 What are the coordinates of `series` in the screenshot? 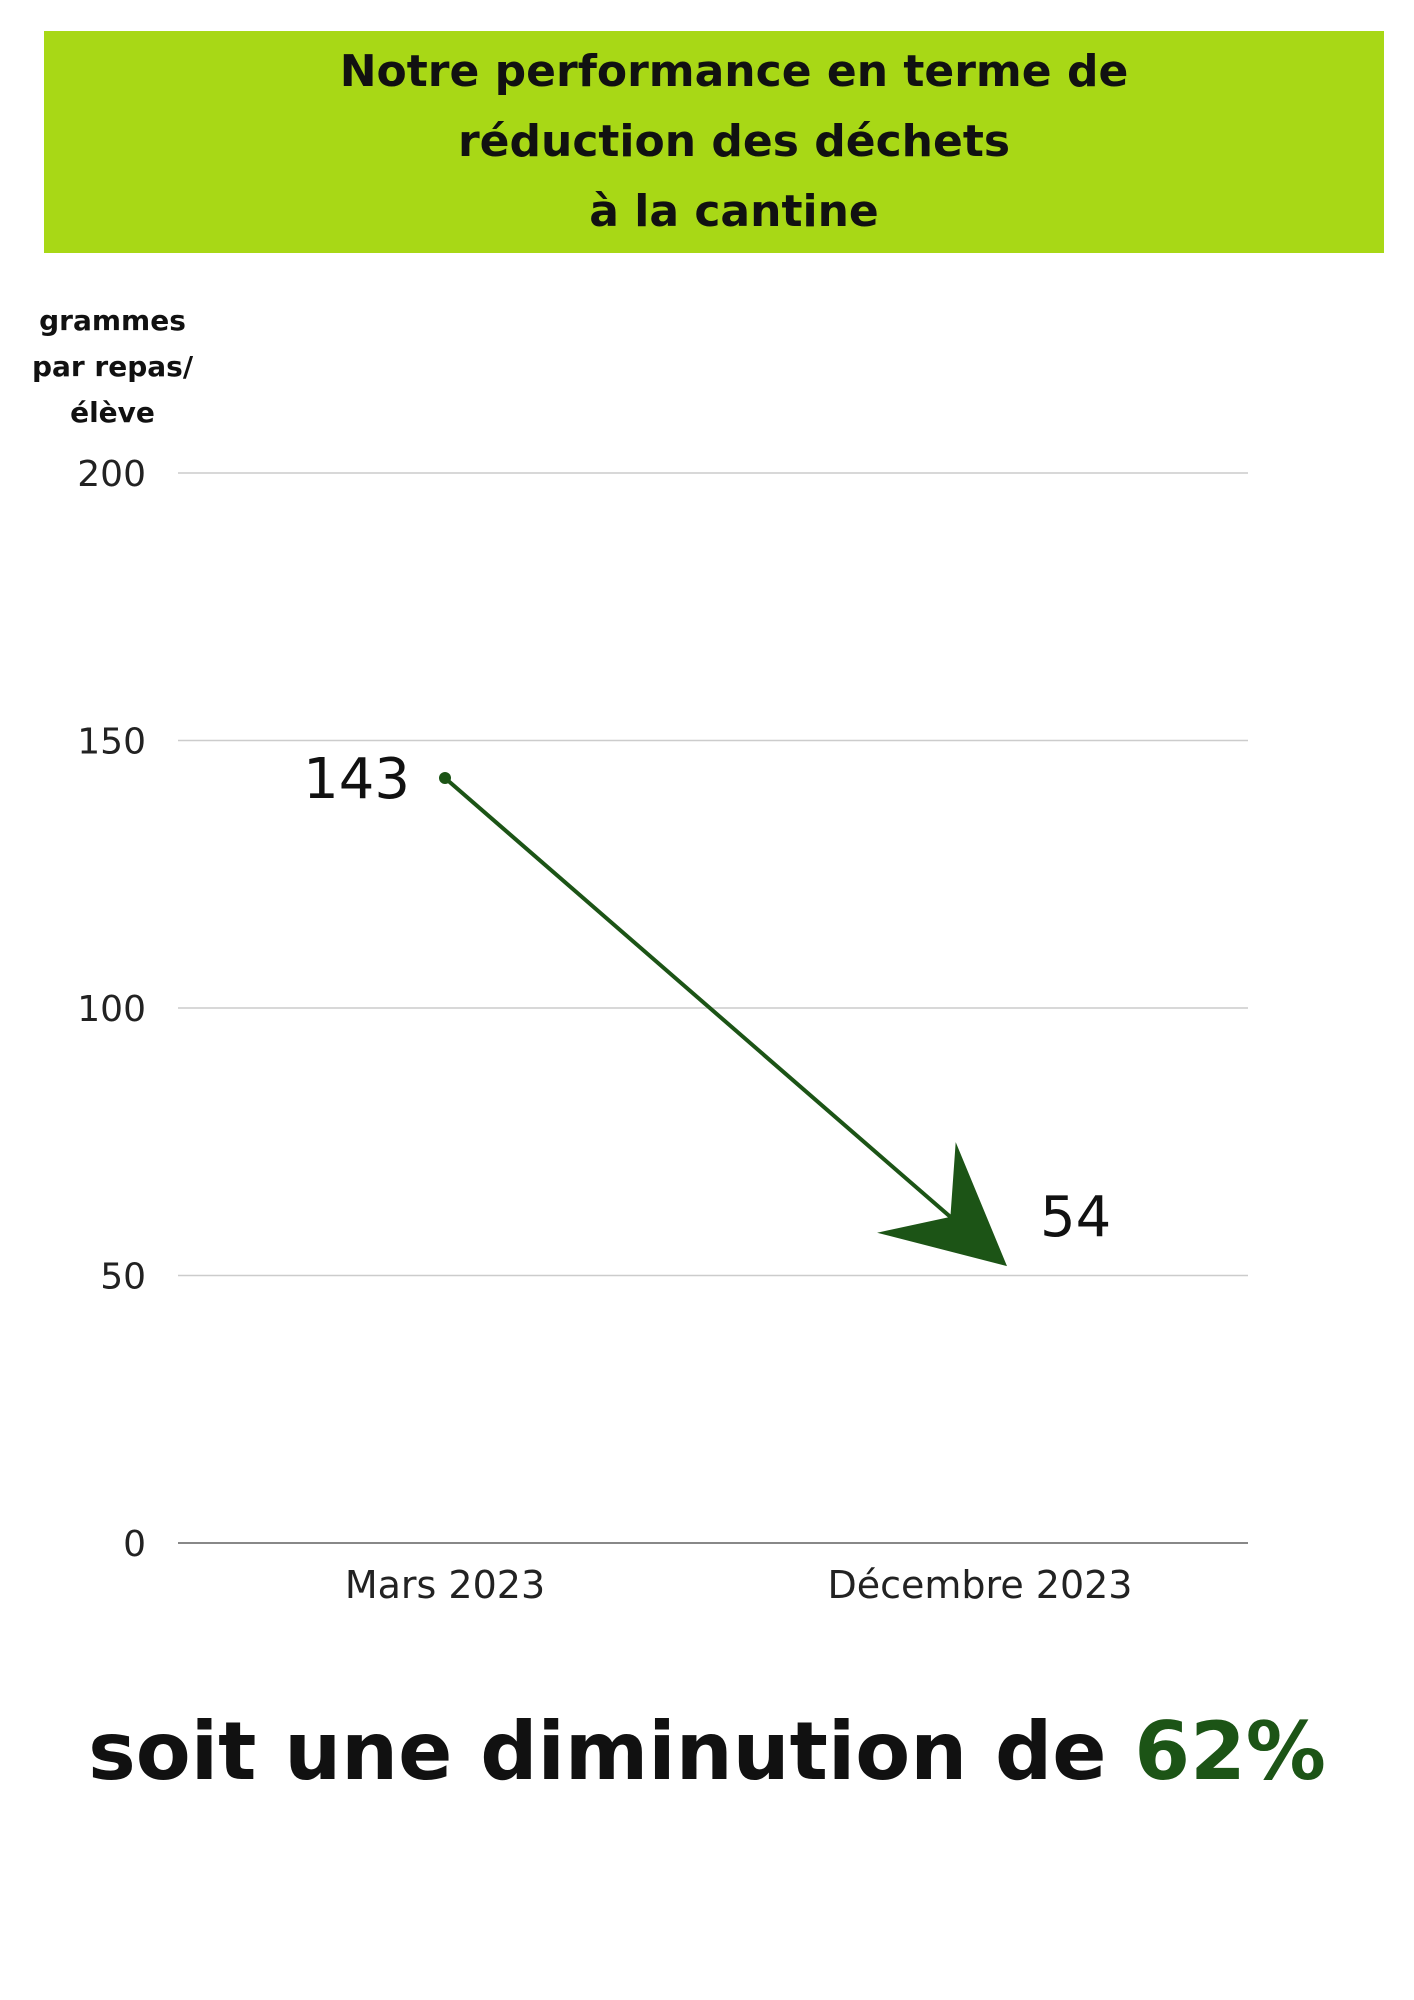 It's located at (723, 1019).